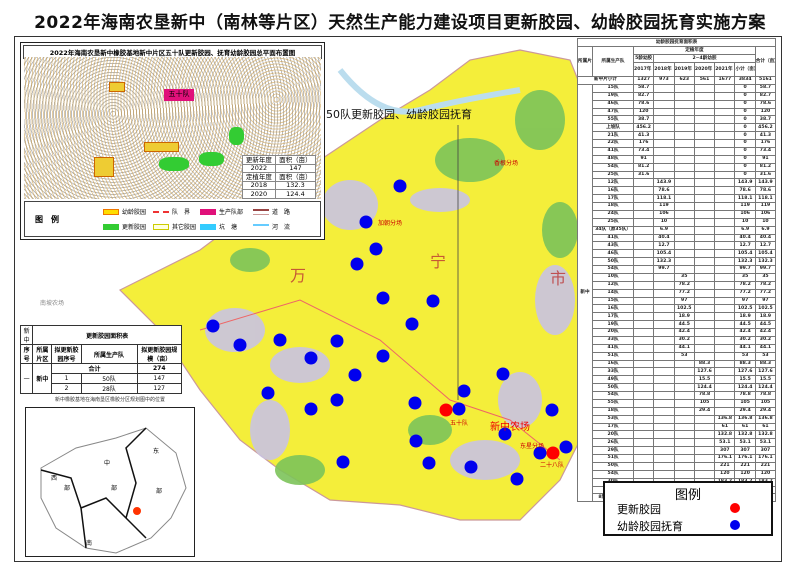 The width and height of the screenshot is (800, 566). I want to click on map-label-nanpo: 南坡农场, so click(52, 303).